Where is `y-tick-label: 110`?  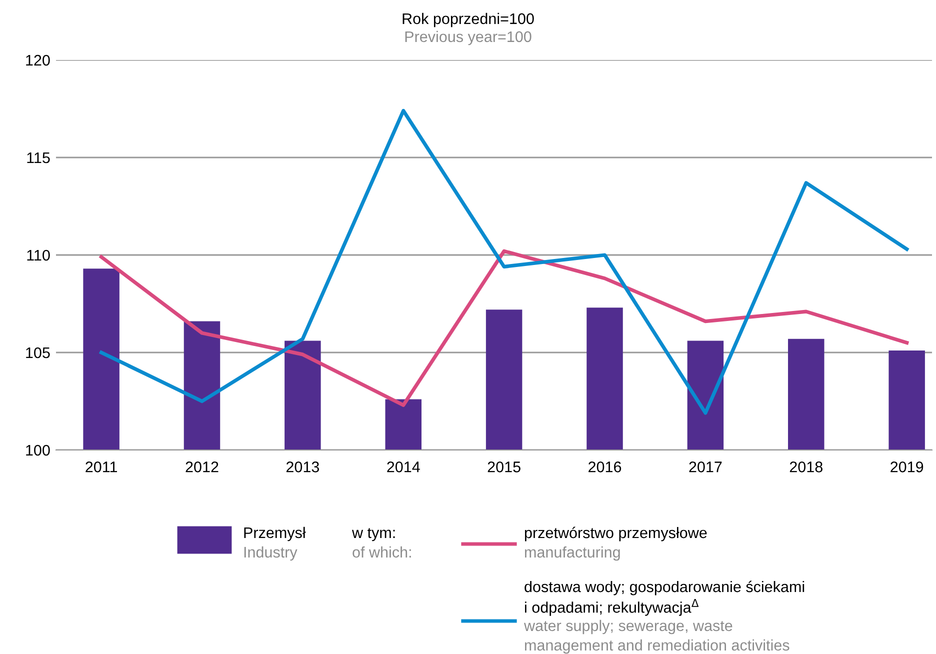
y-tick-label: 110 is located at coordinates (38, 255).